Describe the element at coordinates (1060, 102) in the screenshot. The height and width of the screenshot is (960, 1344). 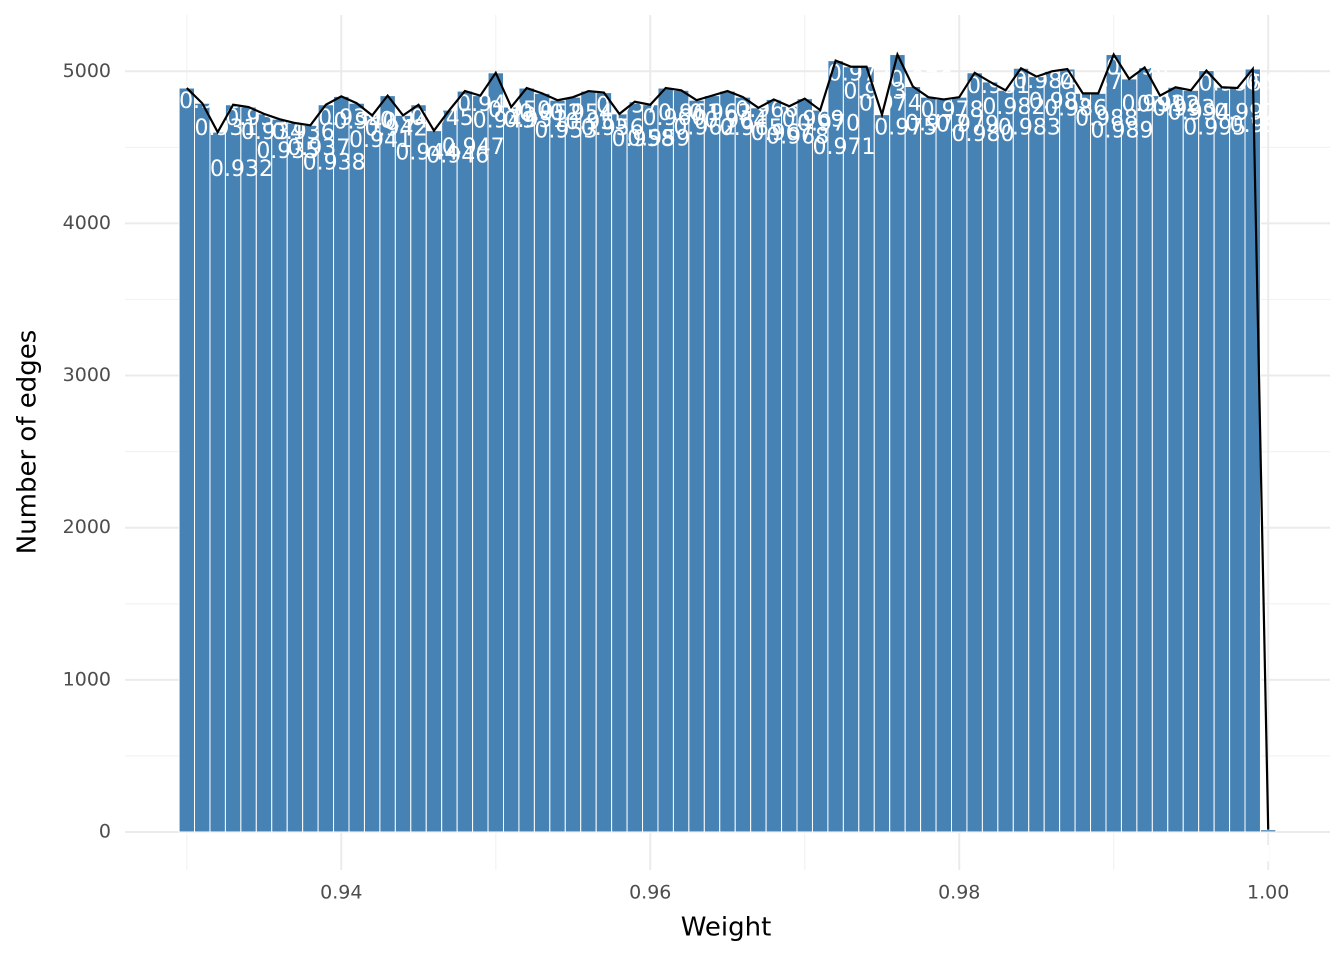
I see `bar-label: 0.985` at that location.